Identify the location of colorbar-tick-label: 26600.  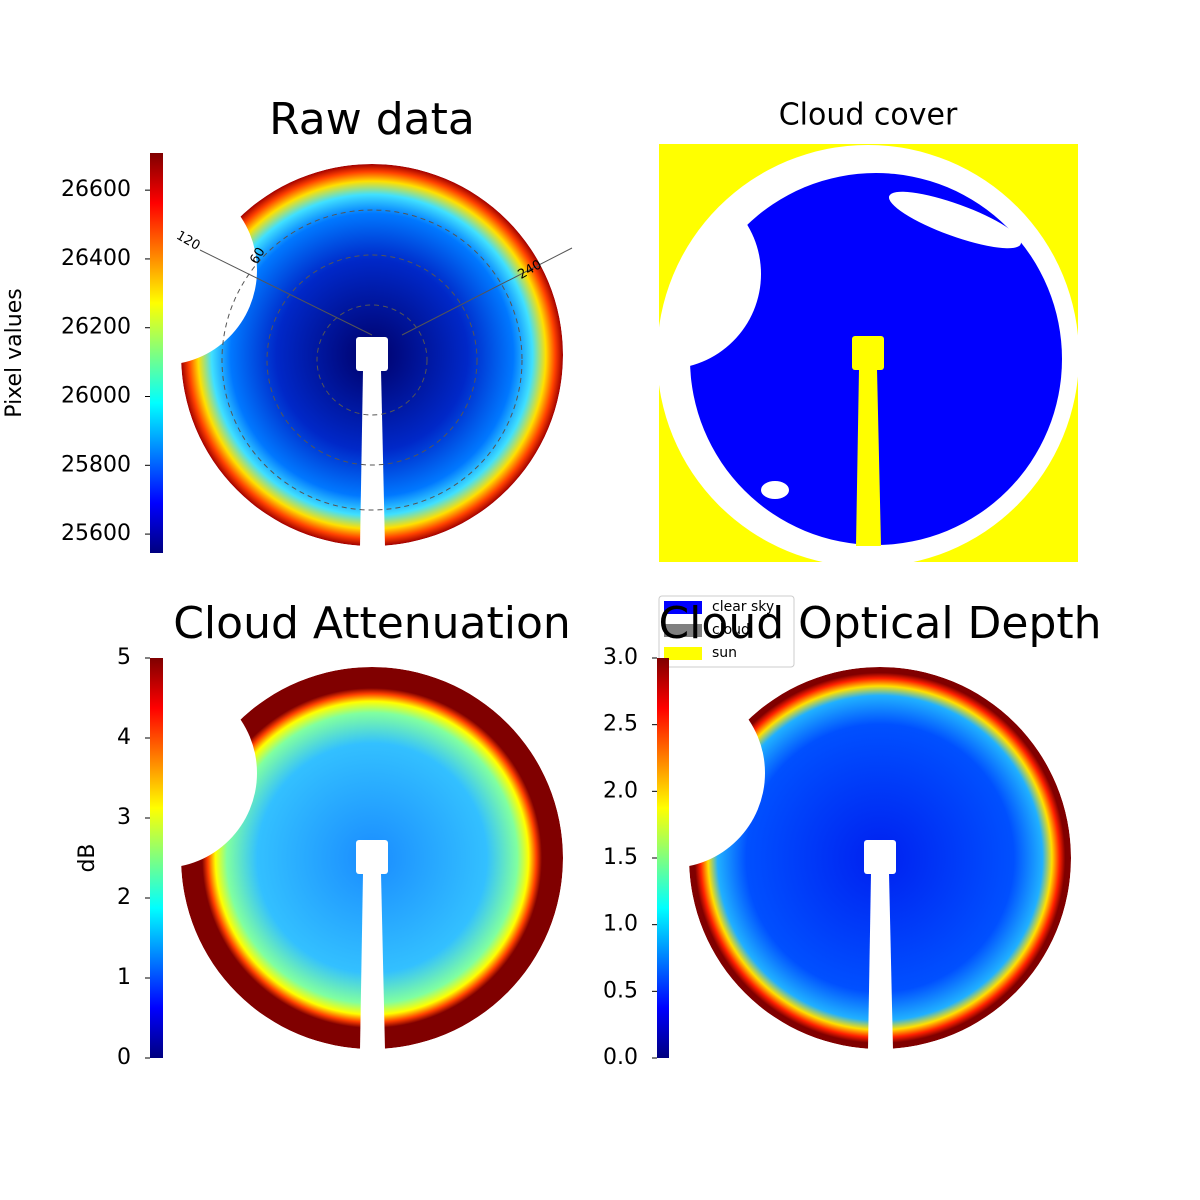
(96, 189).